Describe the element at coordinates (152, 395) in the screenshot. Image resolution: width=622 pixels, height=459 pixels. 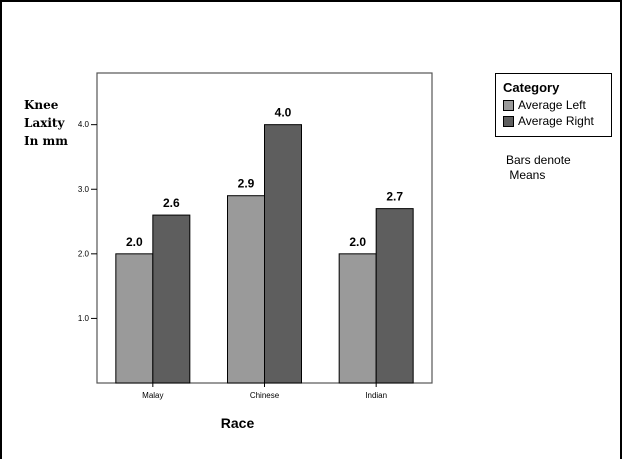
I see `x-tick-label: Malay` at that location.